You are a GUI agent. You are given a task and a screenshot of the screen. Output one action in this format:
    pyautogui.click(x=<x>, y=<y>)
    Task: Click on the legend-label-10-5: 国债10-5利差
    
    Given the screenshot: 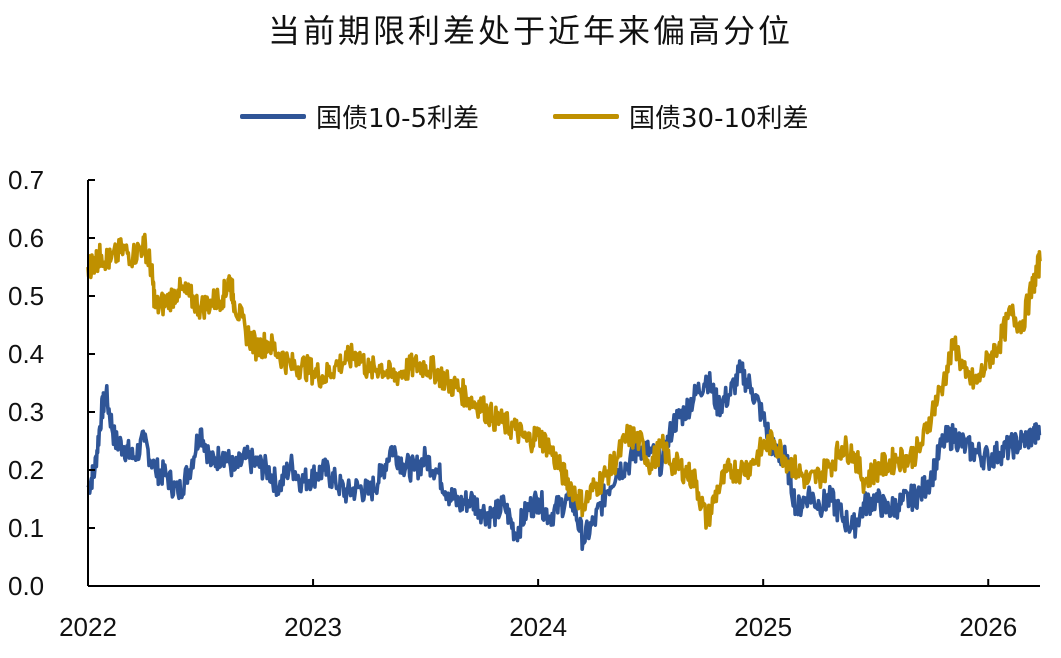 What is the action you would take?
    pyautogui.click(x=398, y=119)
    